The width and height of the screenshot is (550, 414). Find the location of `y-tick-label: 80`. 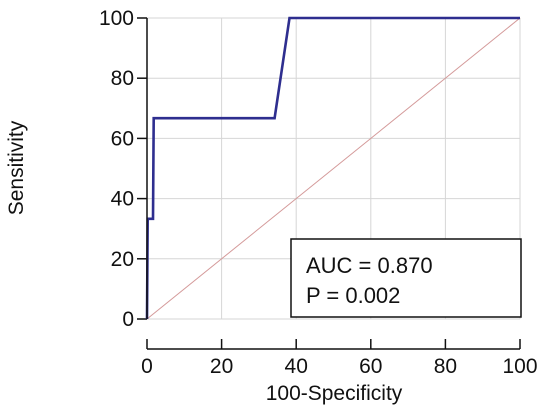

y-tick-label: 80 is located at coordinates (122, 78).